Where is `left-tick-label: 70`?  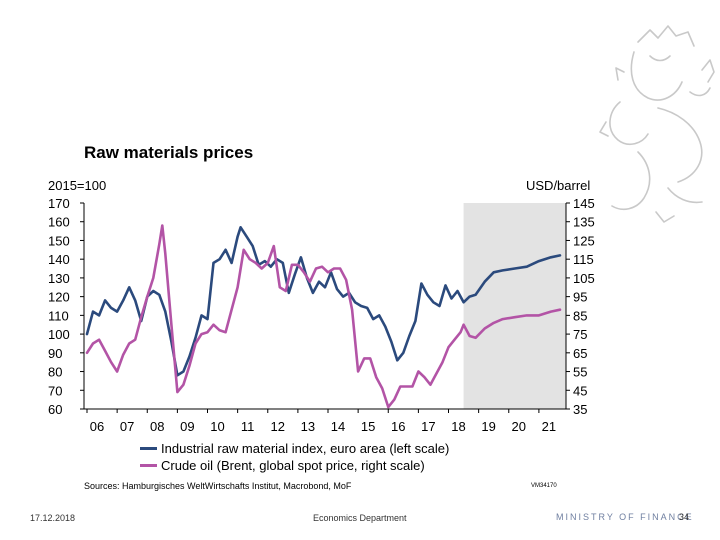
left-tick-label: 70 is located at coordinates (55, 390).